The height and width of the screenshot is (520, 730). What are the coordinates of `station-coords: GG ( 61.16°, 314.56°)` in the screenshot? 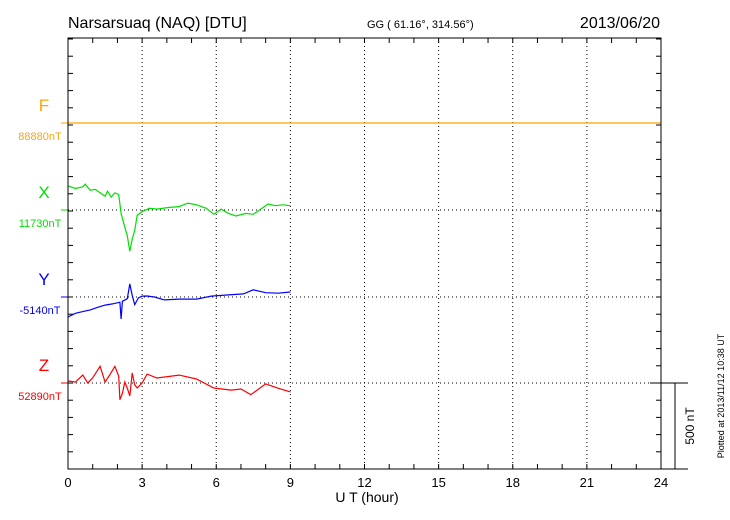 It's located at (420, 25).